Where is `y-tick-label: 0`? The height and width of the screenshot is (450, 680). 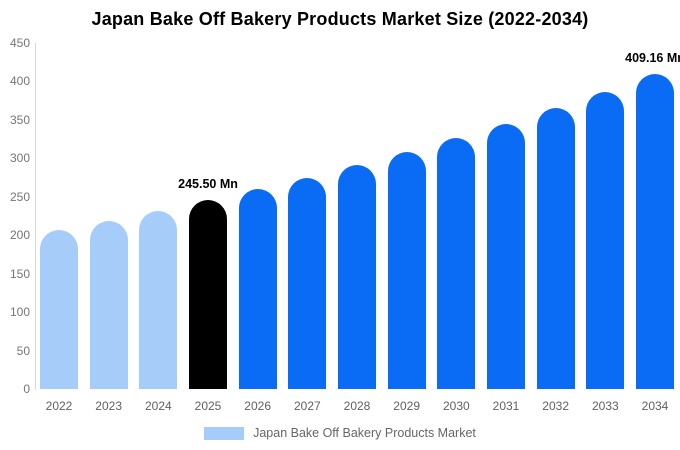
y-tick-label: 0 is located at coordinates (26, 389).